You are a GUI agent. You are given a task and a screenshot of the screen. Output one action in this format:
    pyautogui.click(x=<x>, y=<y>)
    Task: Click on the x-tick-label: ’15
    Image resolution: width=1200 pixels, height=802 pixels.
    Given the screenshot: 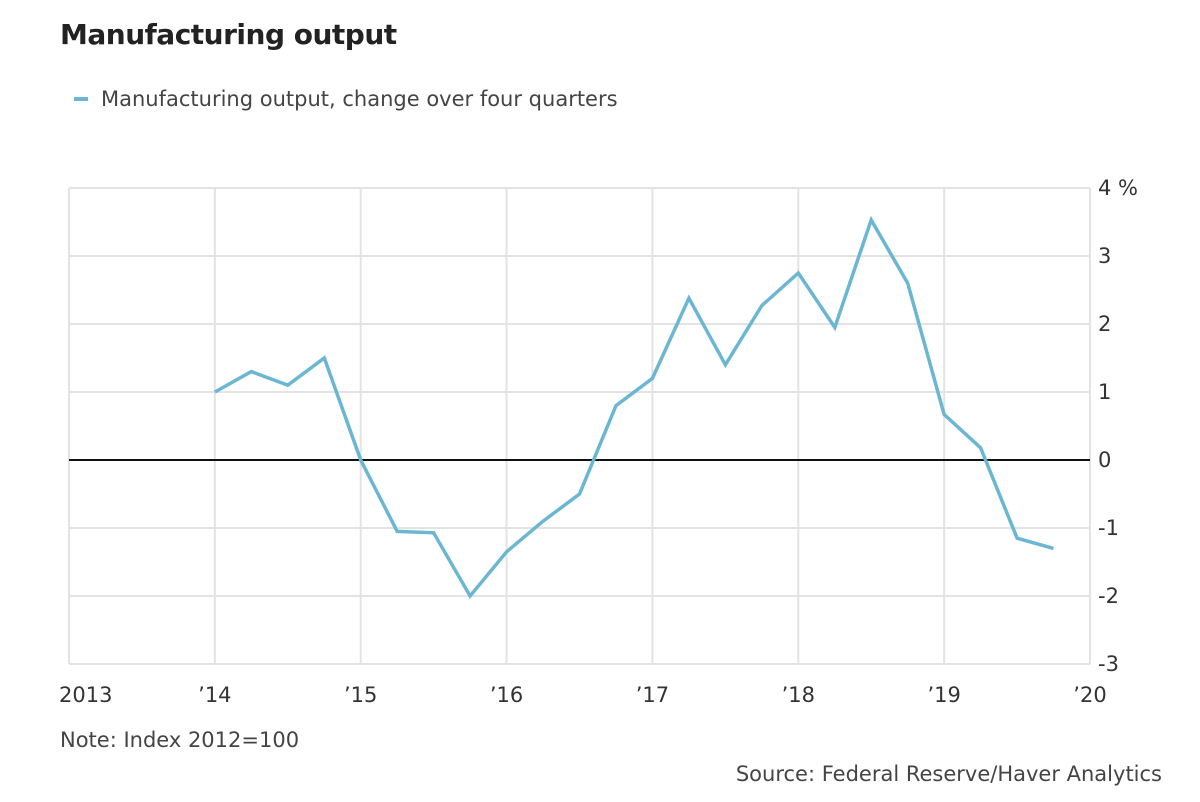 What is the action you would take?
    pyautogui.click(x=360, y=695)
    